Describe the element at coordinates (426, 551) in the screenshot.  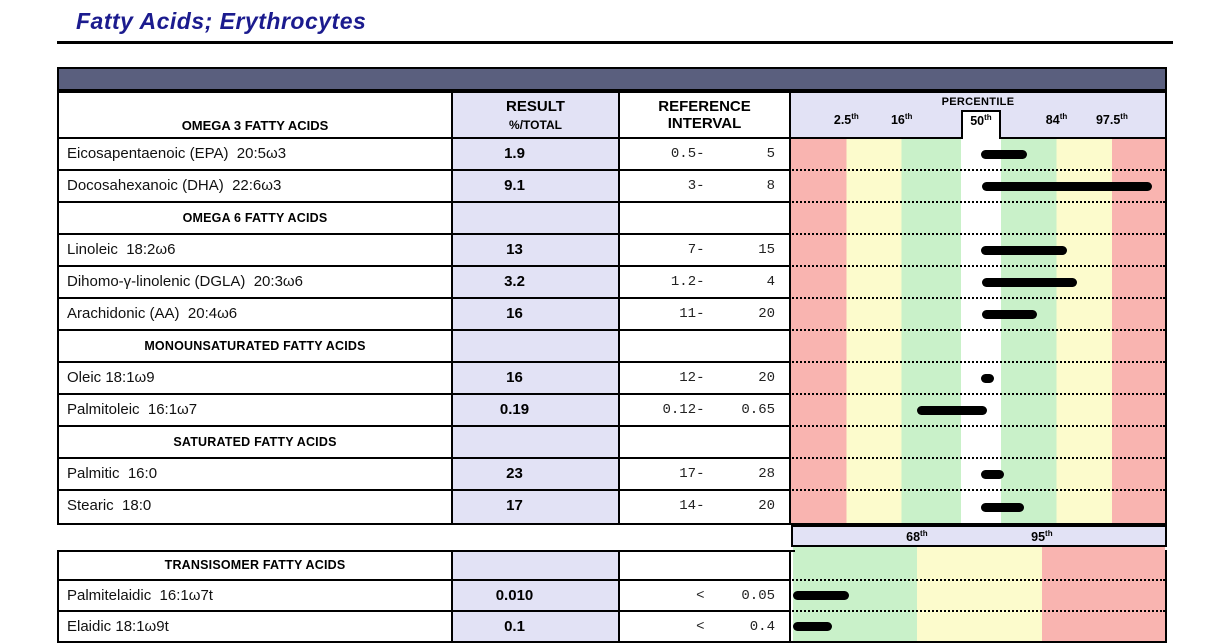
I see `bottom-table-top-border` at that location.